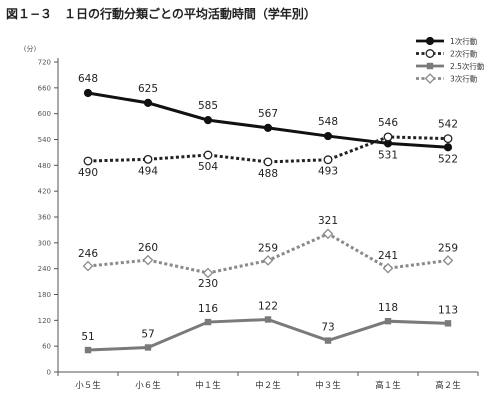  What do you see at coordinates (388, 256) in the screenshot?
I see `data-label: 241` at bounding box center [388, 256].